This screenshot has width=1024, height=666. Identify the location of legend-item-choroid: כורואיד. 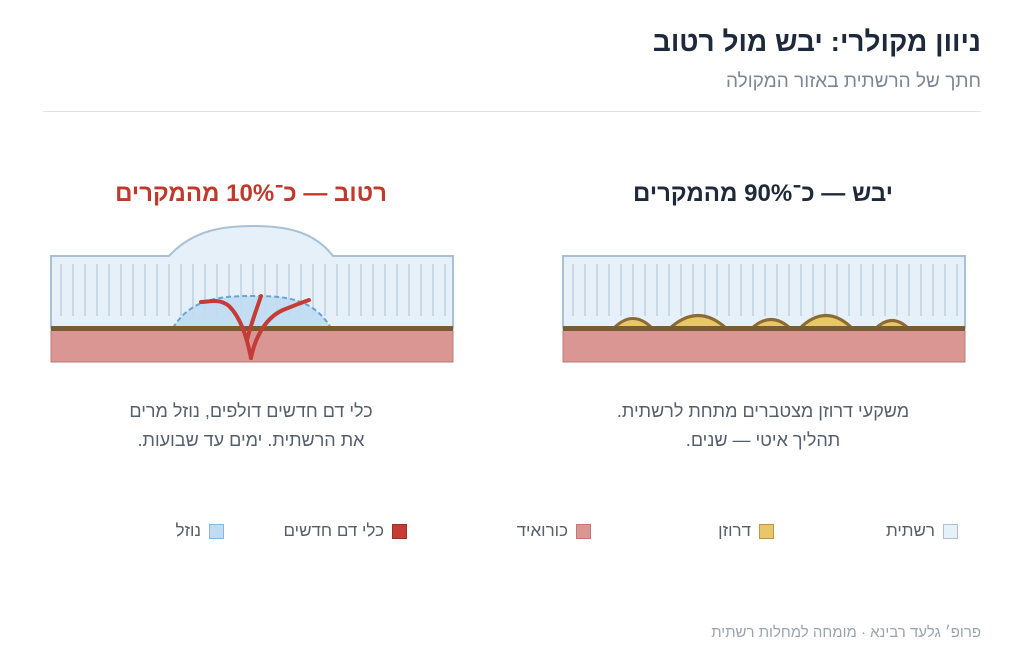
(554, 531).